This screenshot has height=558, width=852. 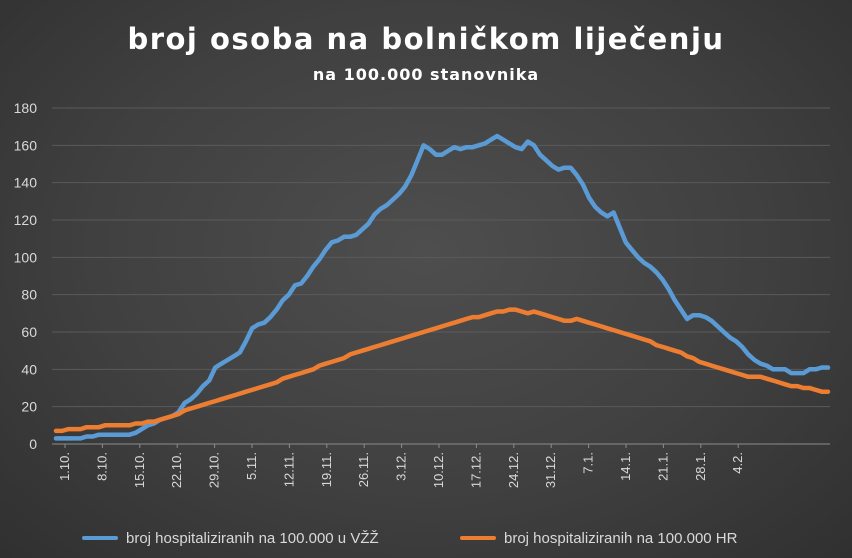 What do you see at coordinates (662, 466) in the screenshot?
I see `x-tick-label: 21.1.` at bounding box center [662, 466].